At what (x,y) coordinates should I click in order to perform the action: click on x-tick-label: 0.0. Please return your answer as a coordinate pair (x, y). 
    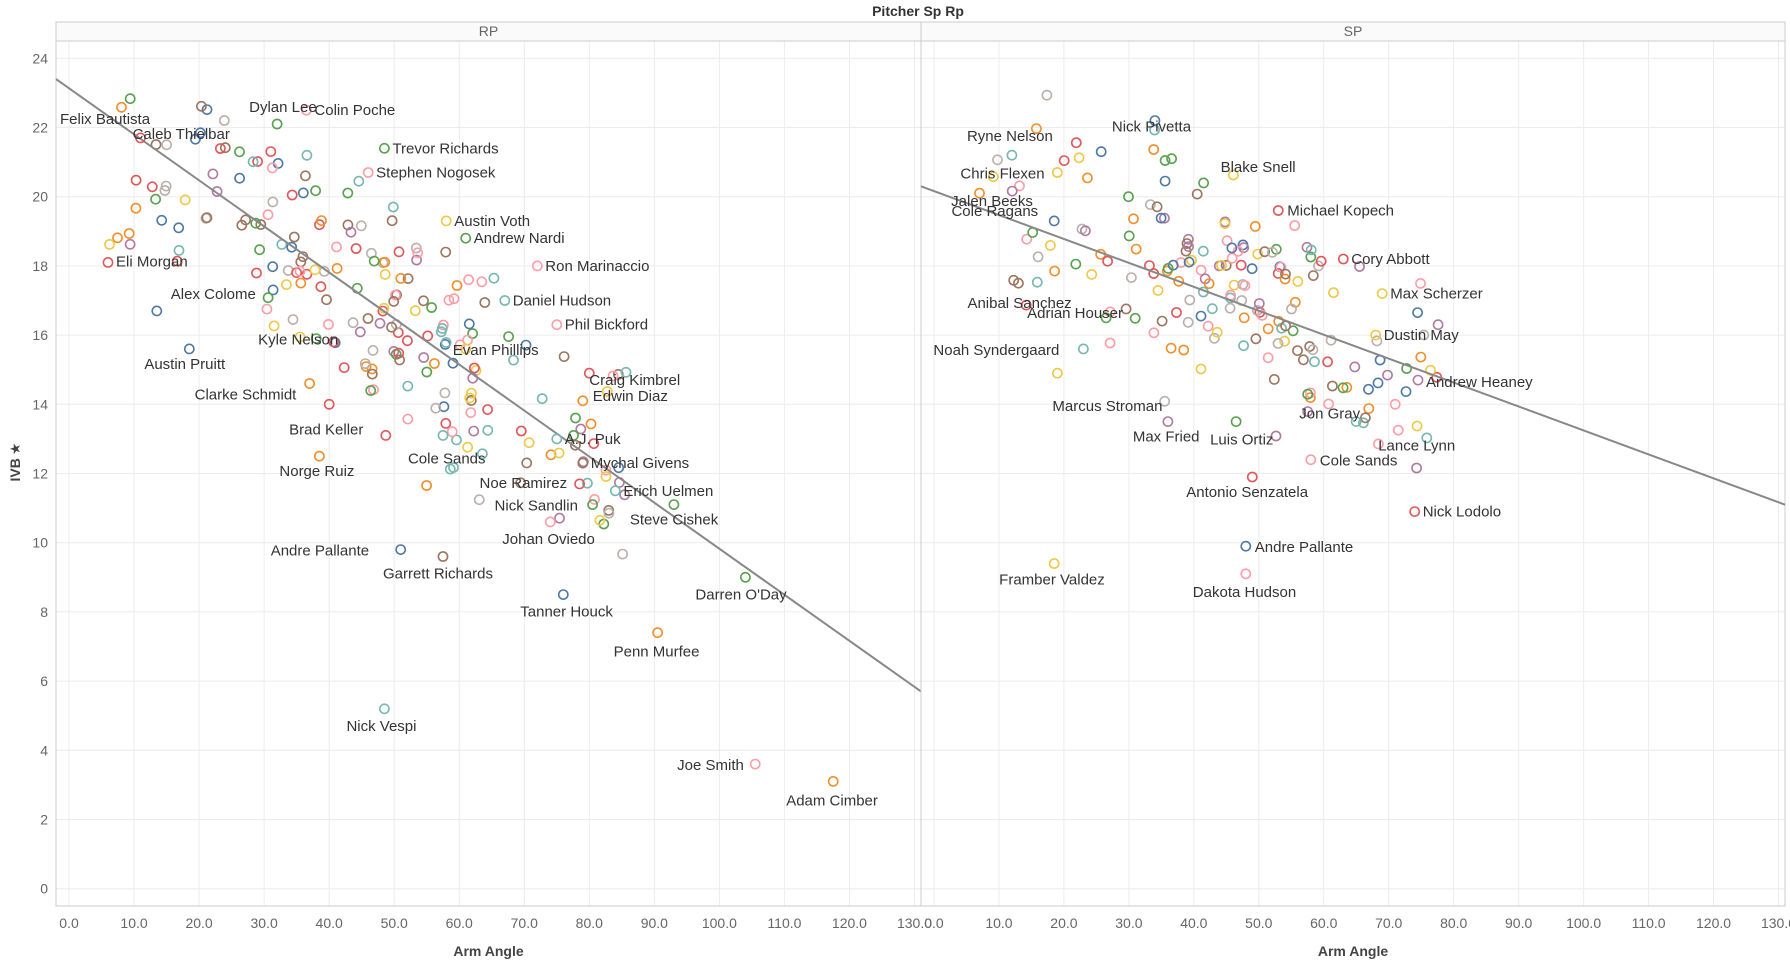
    Looking at the image, I should click on (934, 923).